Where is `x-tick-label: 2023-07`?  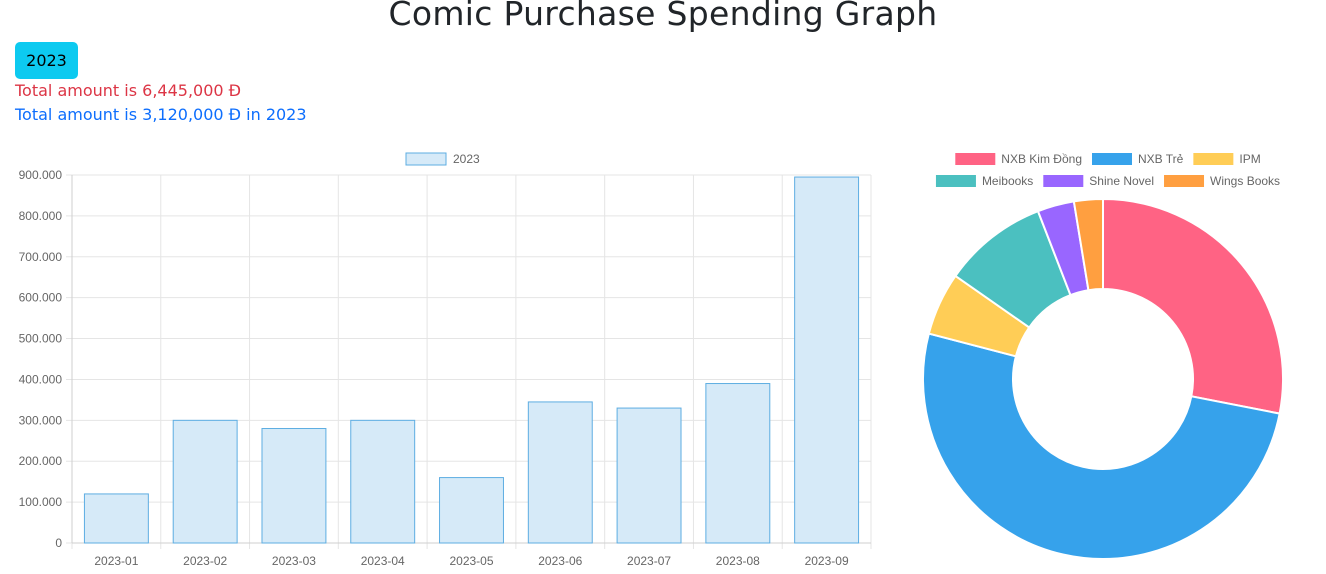 x-tick-label: 2023-07 is located at coordinates (649, 561).